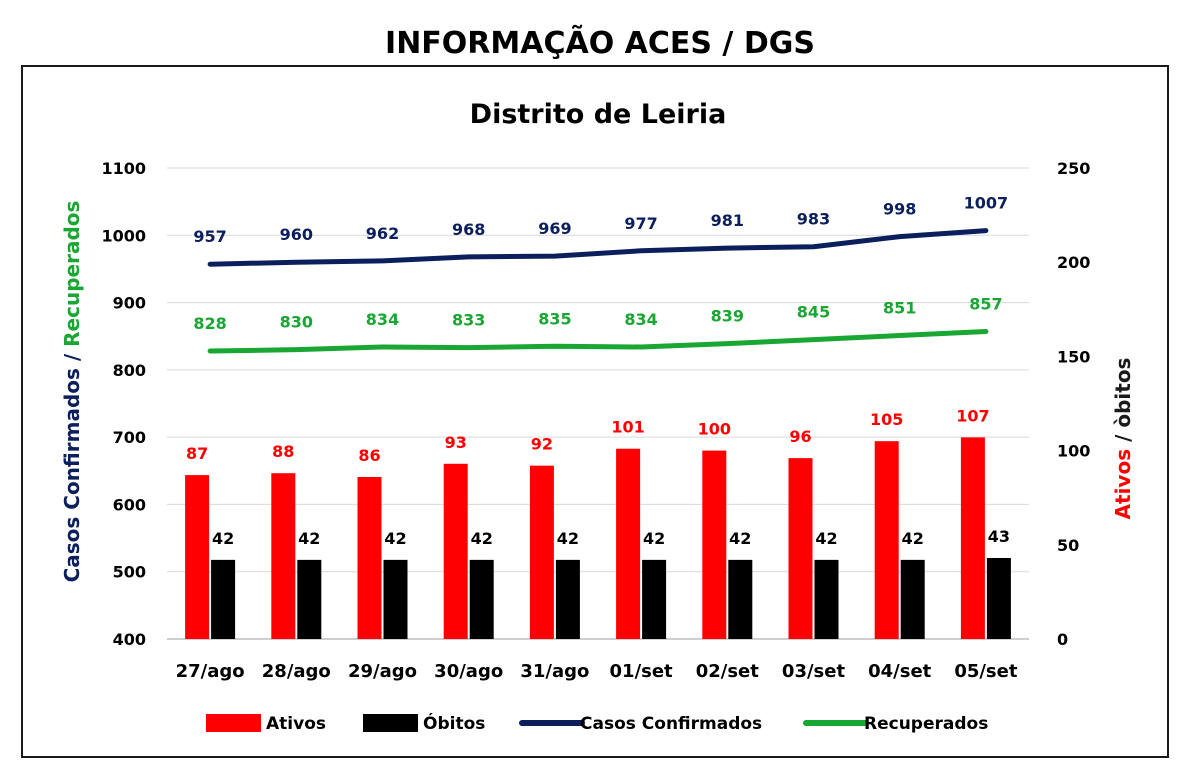 The height and width of the screenshot is (772, 1200). Describe the element at coordinates (800, 436) in the screenshot. I see `ativos-data-label: 96` at that location.